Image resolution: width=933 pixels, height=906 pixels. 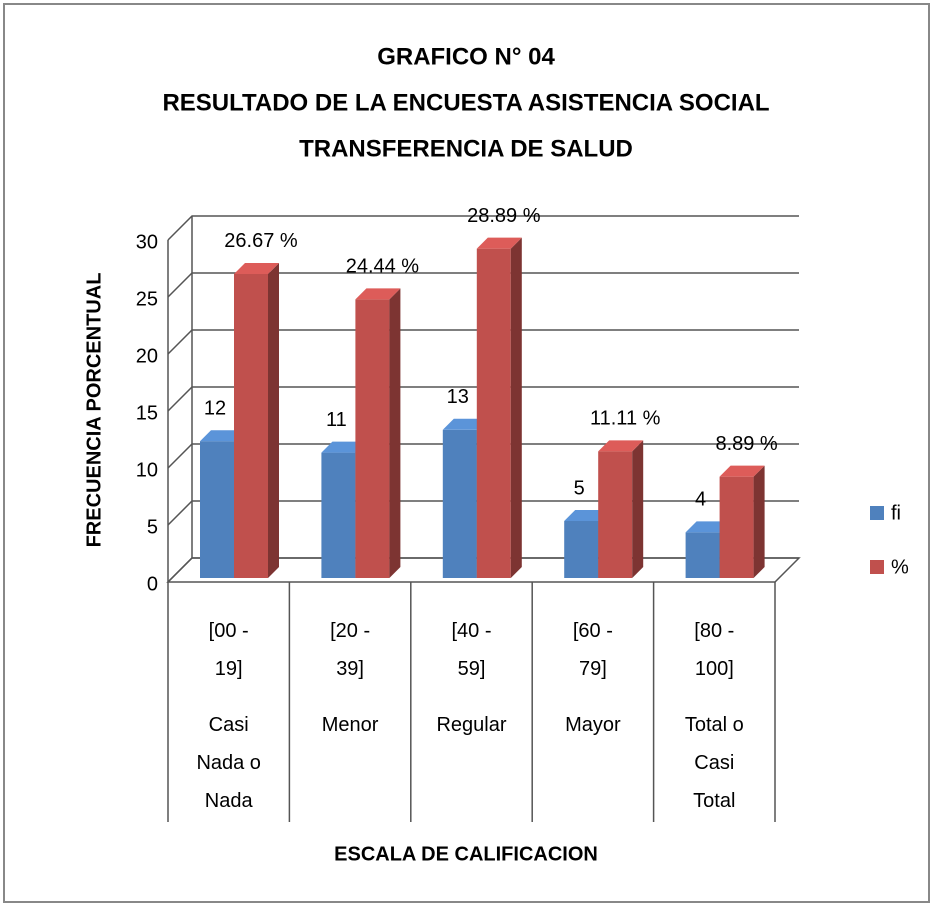 I want to click on chart-title: TRANSFERENCIA DE SALUD, so click(x=466, y=148).